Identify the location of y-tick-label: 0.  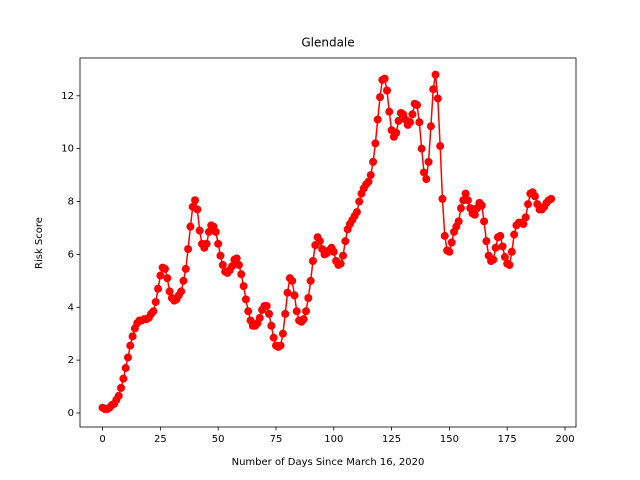
(71, 413).